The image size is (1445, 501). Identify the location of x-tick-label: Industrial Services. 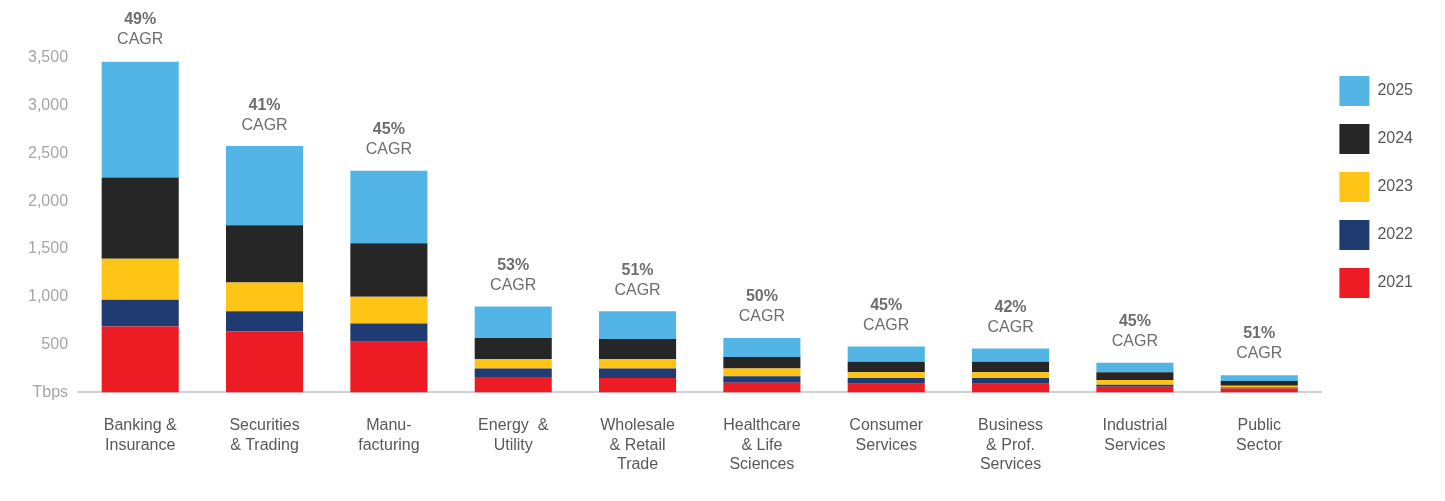
(1135, 434).